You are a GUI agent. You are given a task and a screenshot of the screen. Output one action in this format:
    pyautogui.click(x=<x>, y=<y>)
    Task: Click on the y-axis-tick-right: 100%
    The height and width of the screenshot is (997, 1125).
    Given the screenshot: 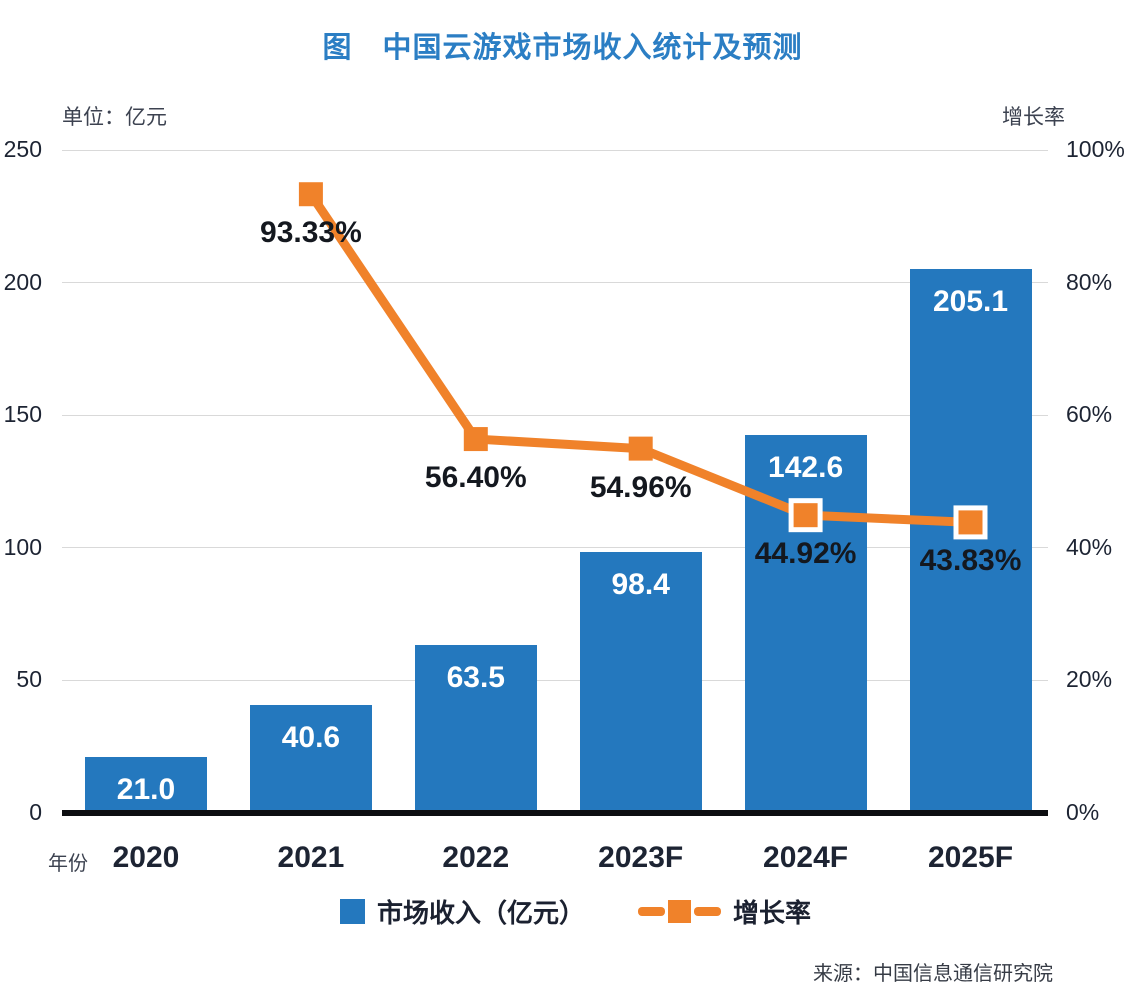 What is the action you would take?
    pyautogui.click(x=1095, y=149)
    